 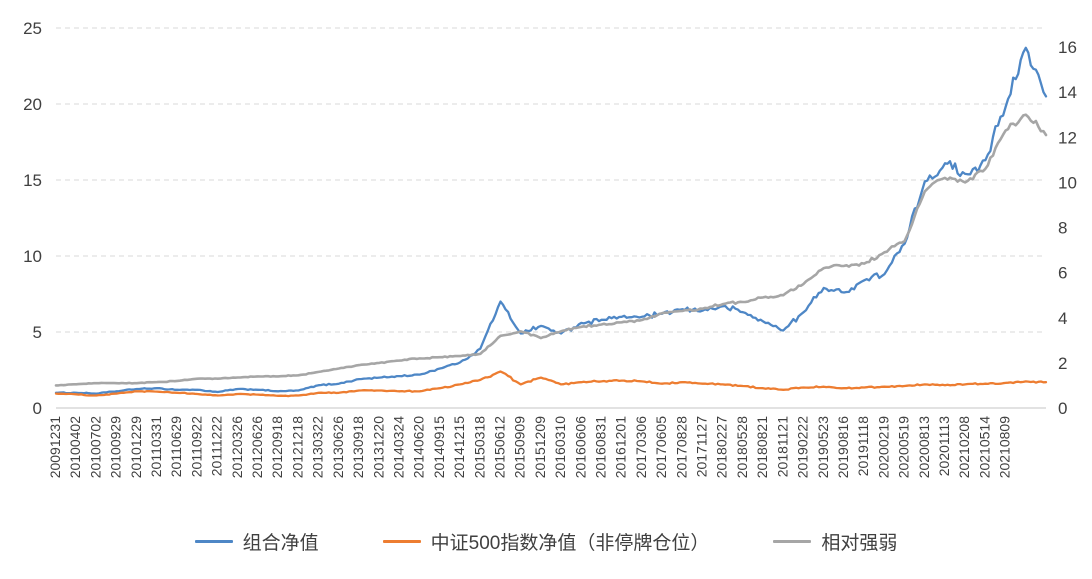 What do you see at coordinates (681, 447) in the screenshot?
I see `svg-text: 20170828` at bounding box center [681, 447].